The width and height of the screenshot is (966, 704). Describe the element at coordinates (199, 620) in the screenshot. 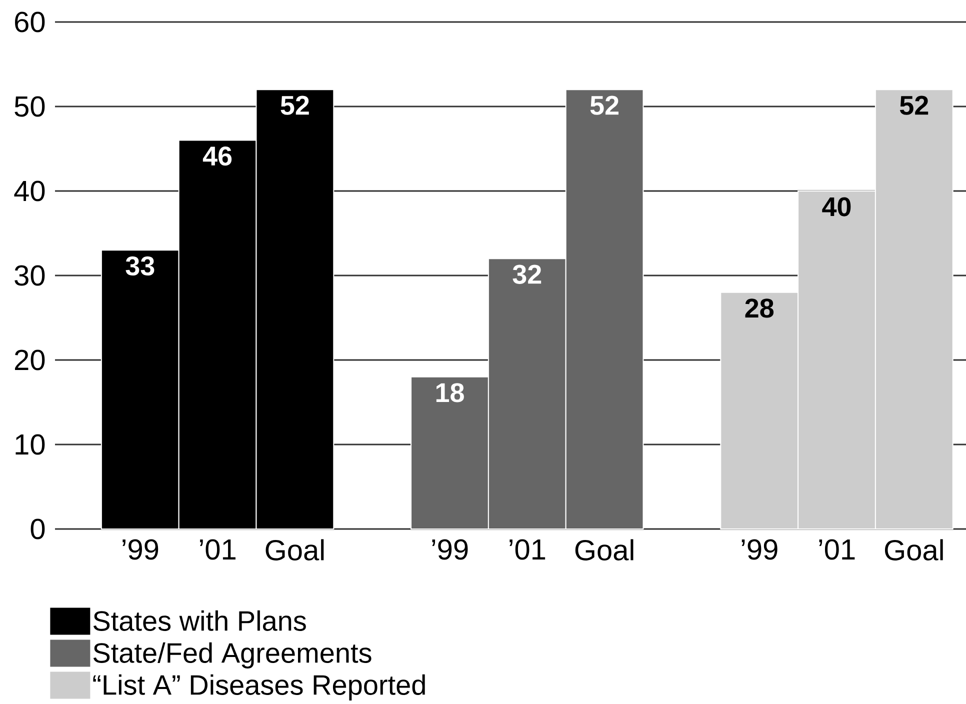

I see `legend-label: States with Plans` at that location.